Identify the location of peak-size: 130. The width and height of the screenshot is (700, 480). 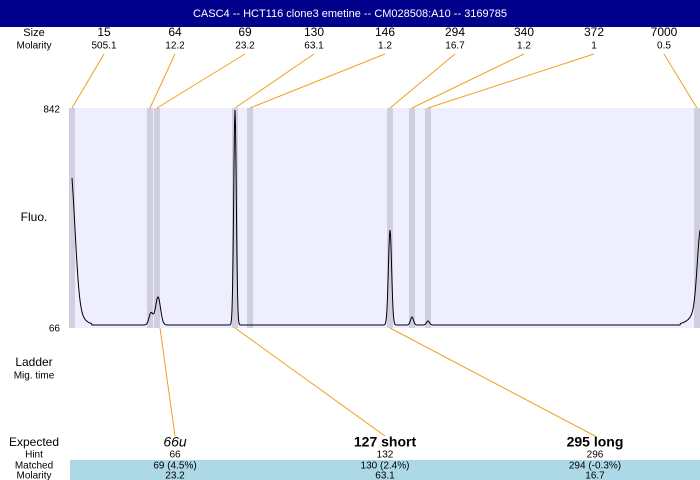
(314, 32).